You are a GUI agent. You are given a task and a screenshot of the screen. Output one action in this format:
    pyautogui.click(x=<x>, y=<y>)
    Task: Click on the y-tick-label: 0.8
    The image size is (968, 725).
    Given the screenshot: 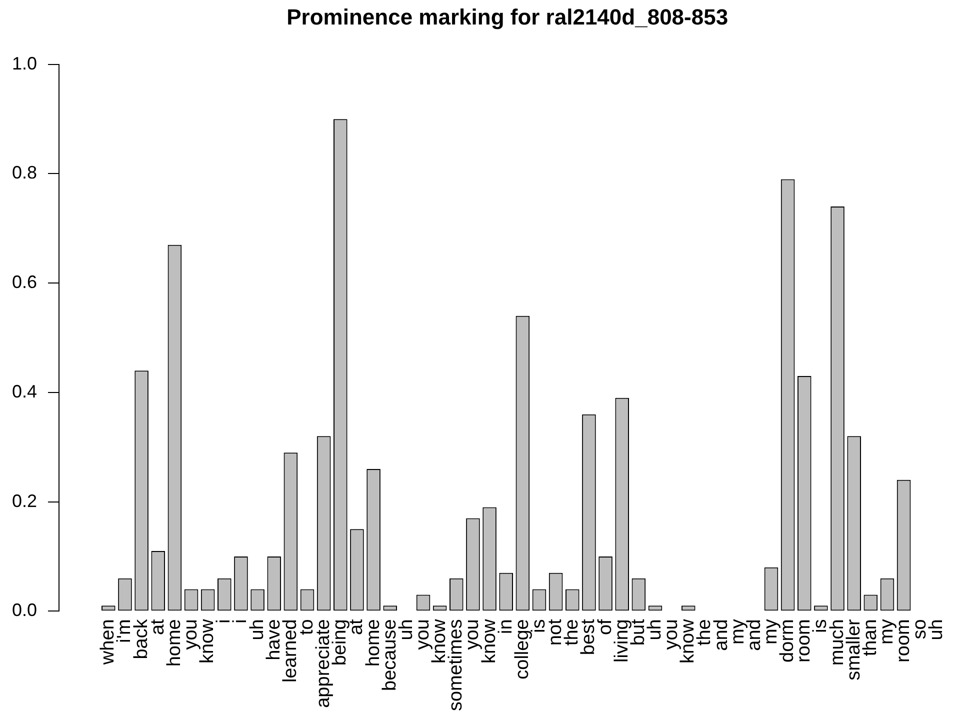 What is the action you would take?
    pyautogui.click(x=25, y=172)
    